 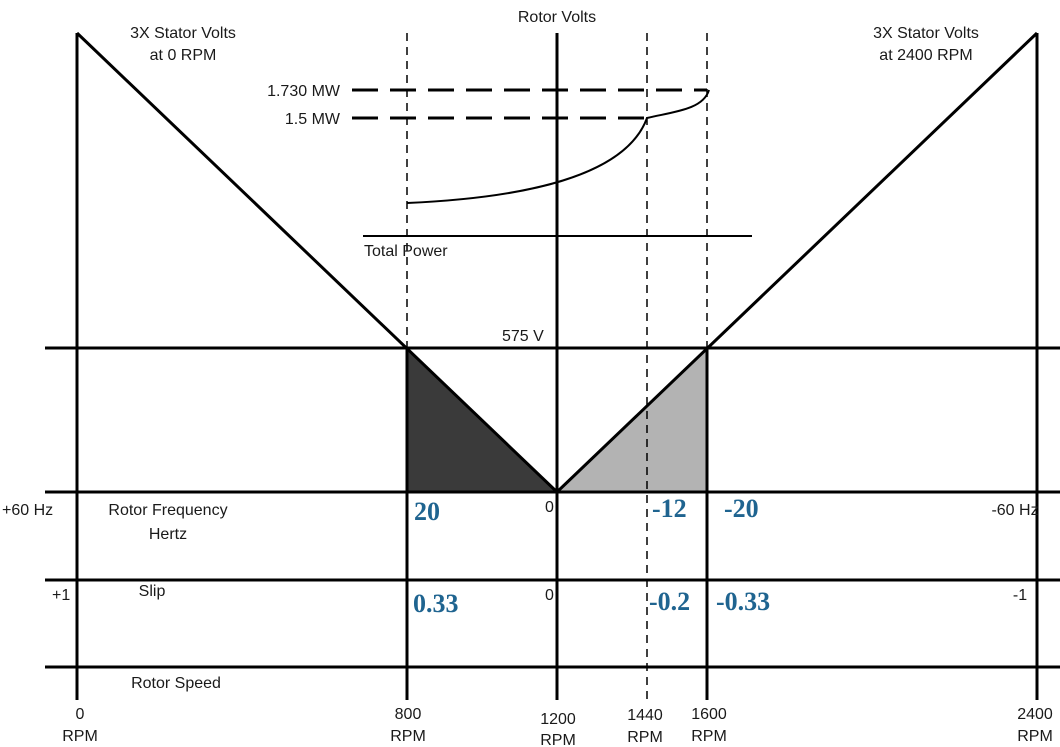 What do you see at coordinates (741, 508) in the screenshot?
I see `frequency-value-1600: -20` at bounding box center [741, 508].